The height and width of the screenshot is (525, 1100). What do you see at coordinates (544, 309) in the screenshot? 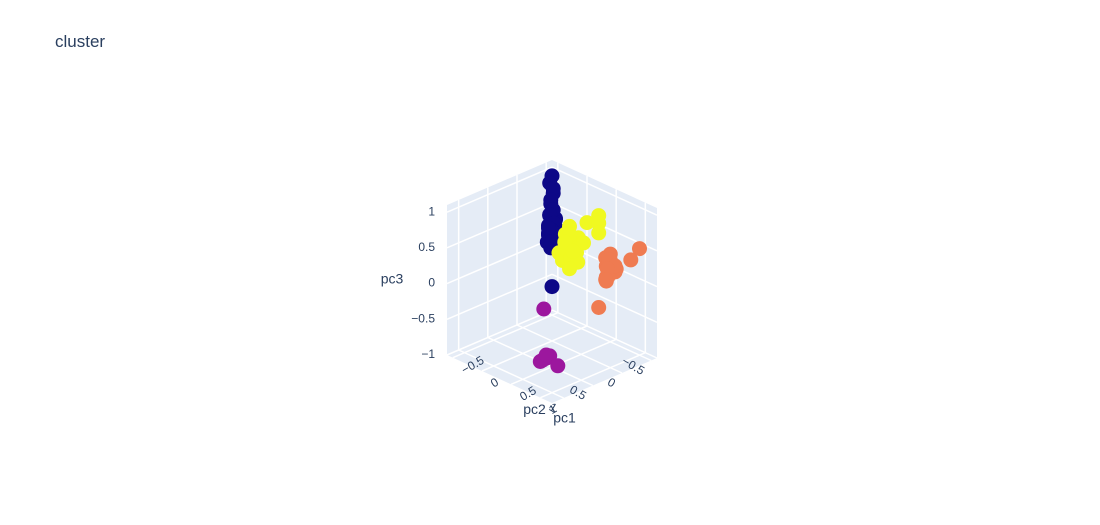
I see `data-point-s1-p7` at bounding box center [544, 309].